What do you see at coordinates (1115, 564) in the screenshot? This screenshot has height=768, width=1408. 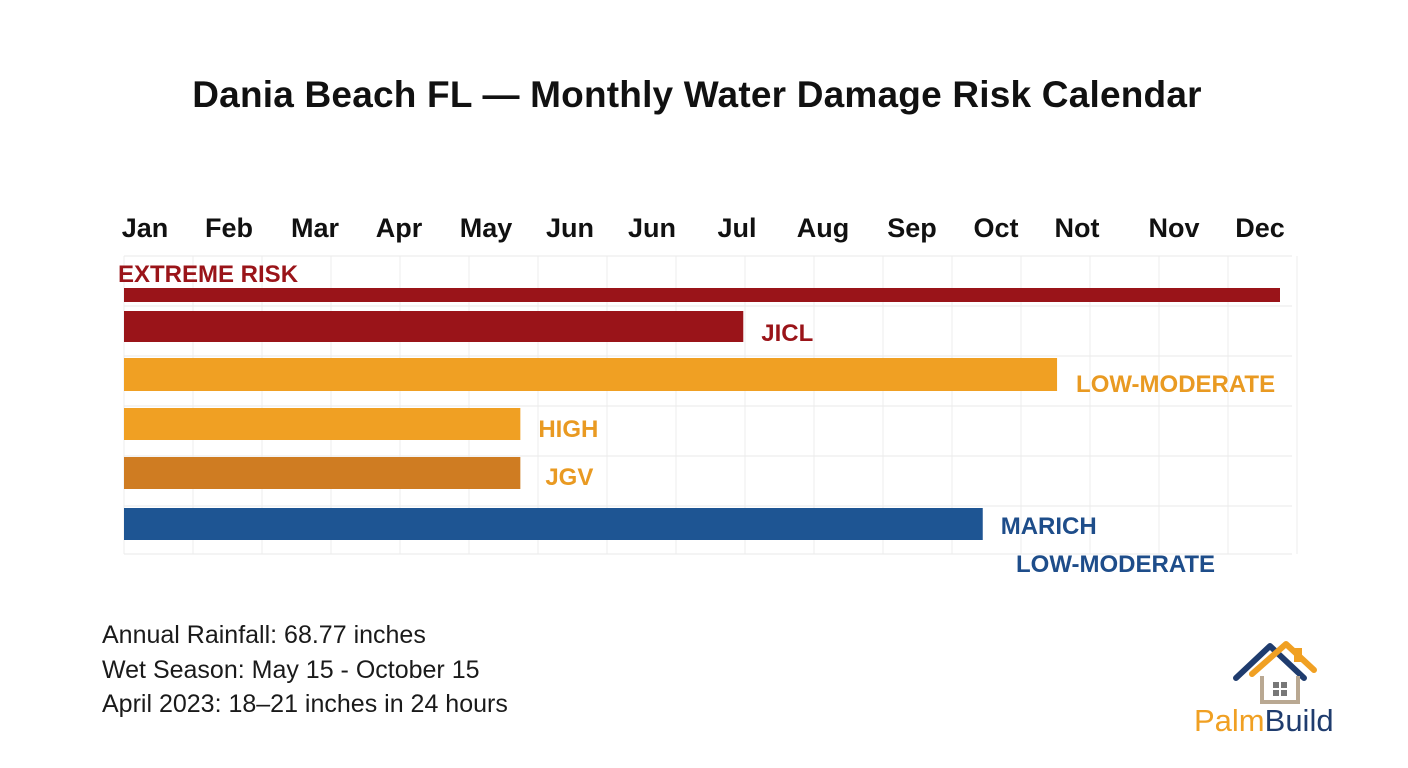 I see `bar-label-6-secondary: LOW-MODERATE` at bounding box center [1115, 564].